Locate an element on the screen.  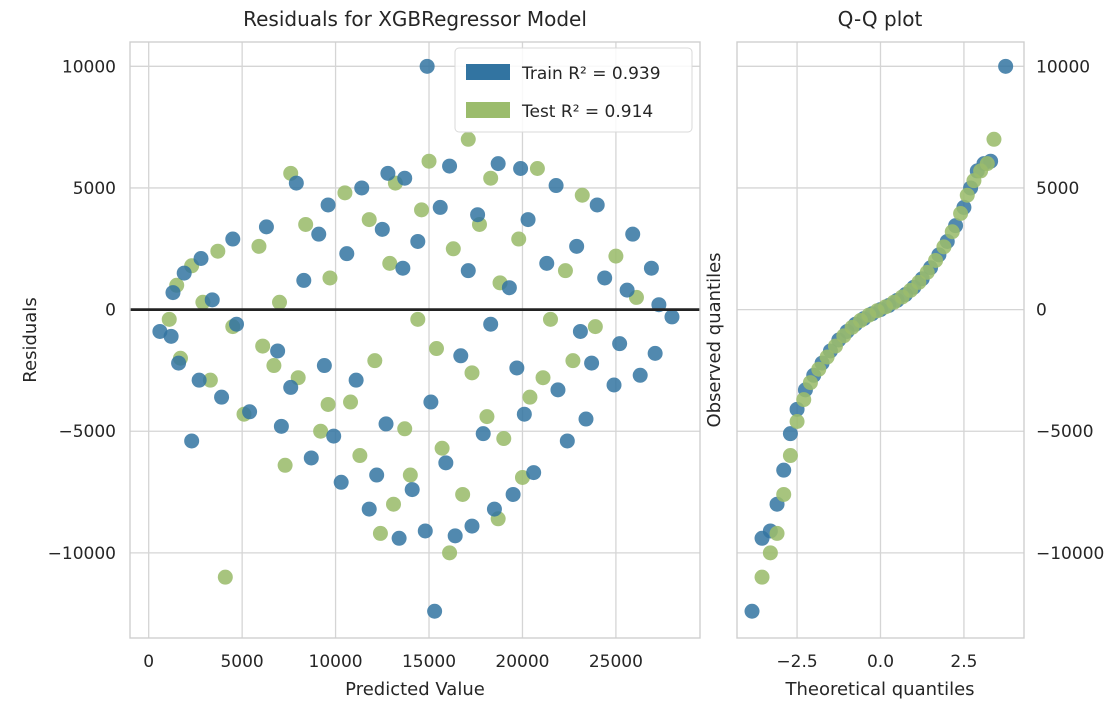
qq-y-tick-label: 5000 is located at coordinates (1057, 189).